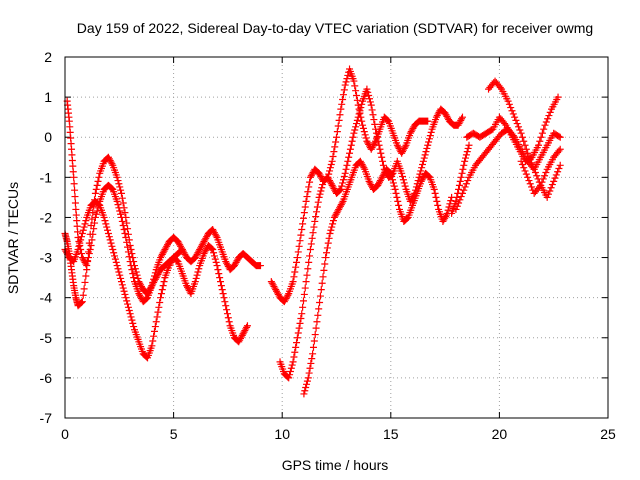  Describe the element at coordinates (282, 434) in the screenshot. I see `x-tick-label: 10` at that location.